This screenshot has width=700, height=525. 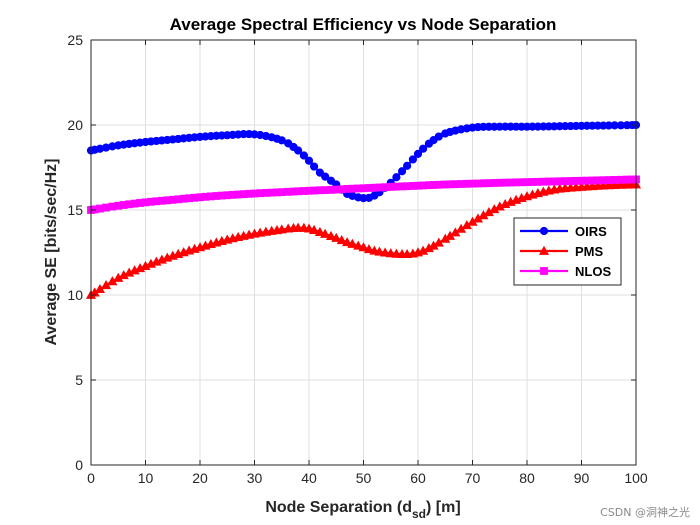 What do you see at coordinates (527, 478) in the screenshot?
I see `x-tick-label: 80` at bounding box center [527, 478].